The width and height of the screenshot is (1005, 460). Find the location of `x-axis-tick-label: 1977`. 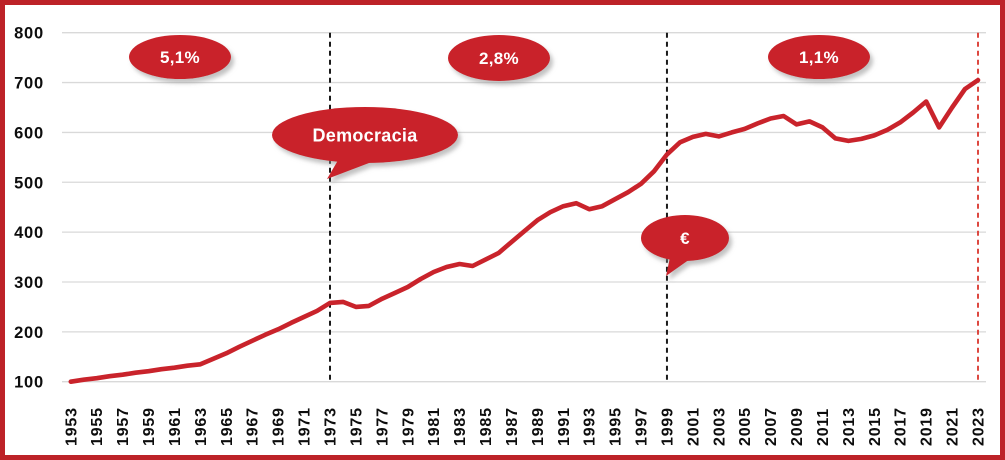

x-axis-tick-label: 1977 is located at coordinates (382, 426).